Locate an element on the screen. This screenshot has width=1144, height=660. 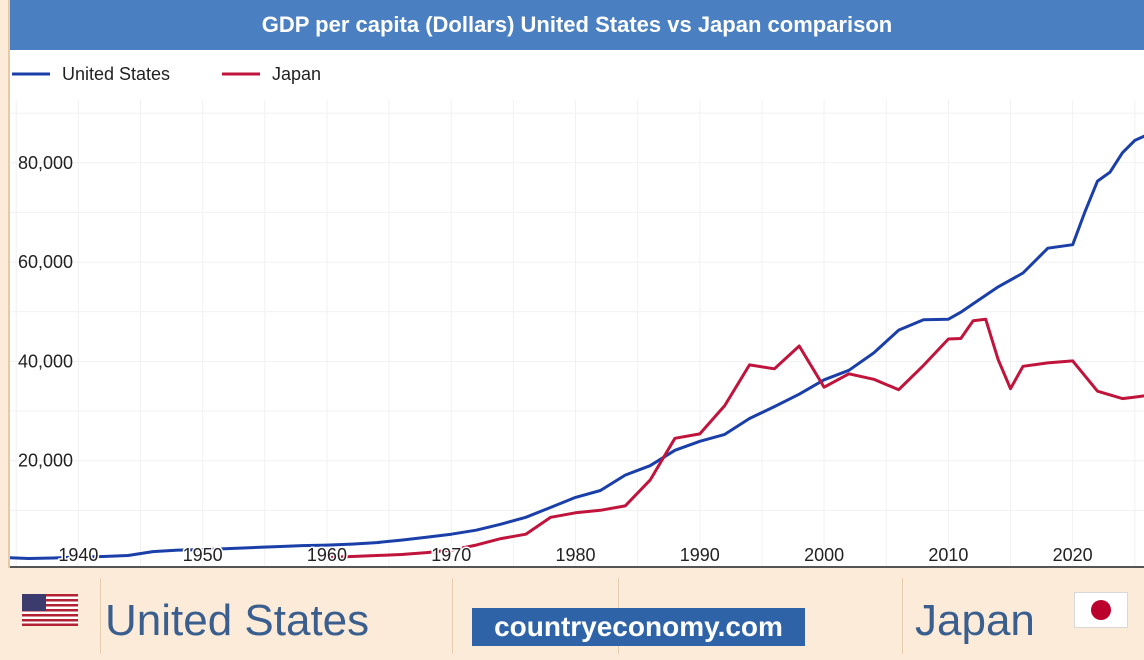
japan-flag-icon is located at coordinates (1101, 610).